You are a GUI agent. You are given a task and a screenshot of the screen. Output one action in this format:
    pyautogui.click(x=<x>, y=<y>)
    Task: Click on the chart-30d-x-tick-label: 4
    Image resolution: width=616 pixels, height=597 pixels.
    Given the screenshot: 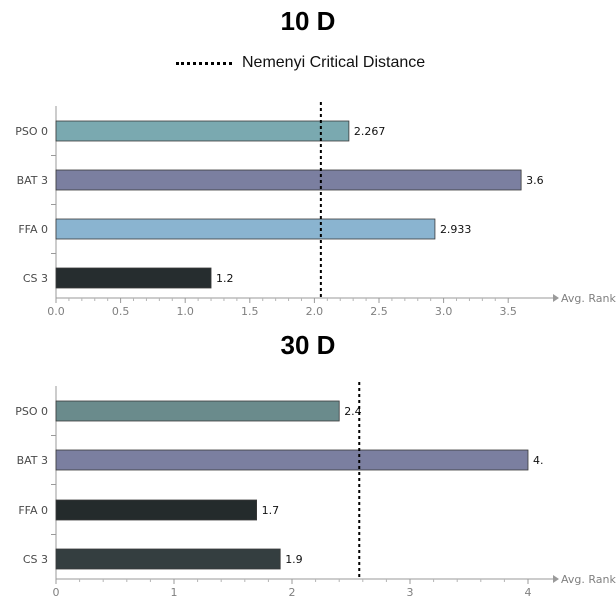 What is the action you would take?
    pyautogui.click(x=528, y=591)
    